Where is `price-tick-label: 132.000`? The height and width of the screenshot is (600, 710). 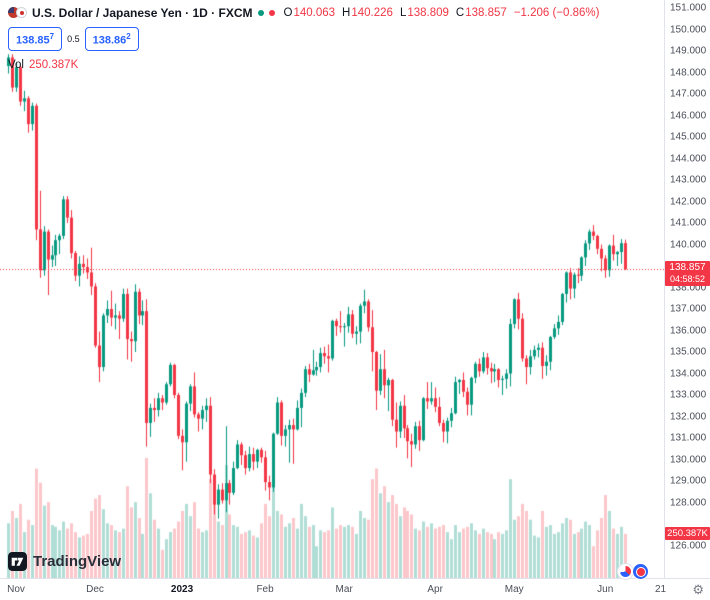 price-tick-label: 132.000 is located at coordinates (688, 416).